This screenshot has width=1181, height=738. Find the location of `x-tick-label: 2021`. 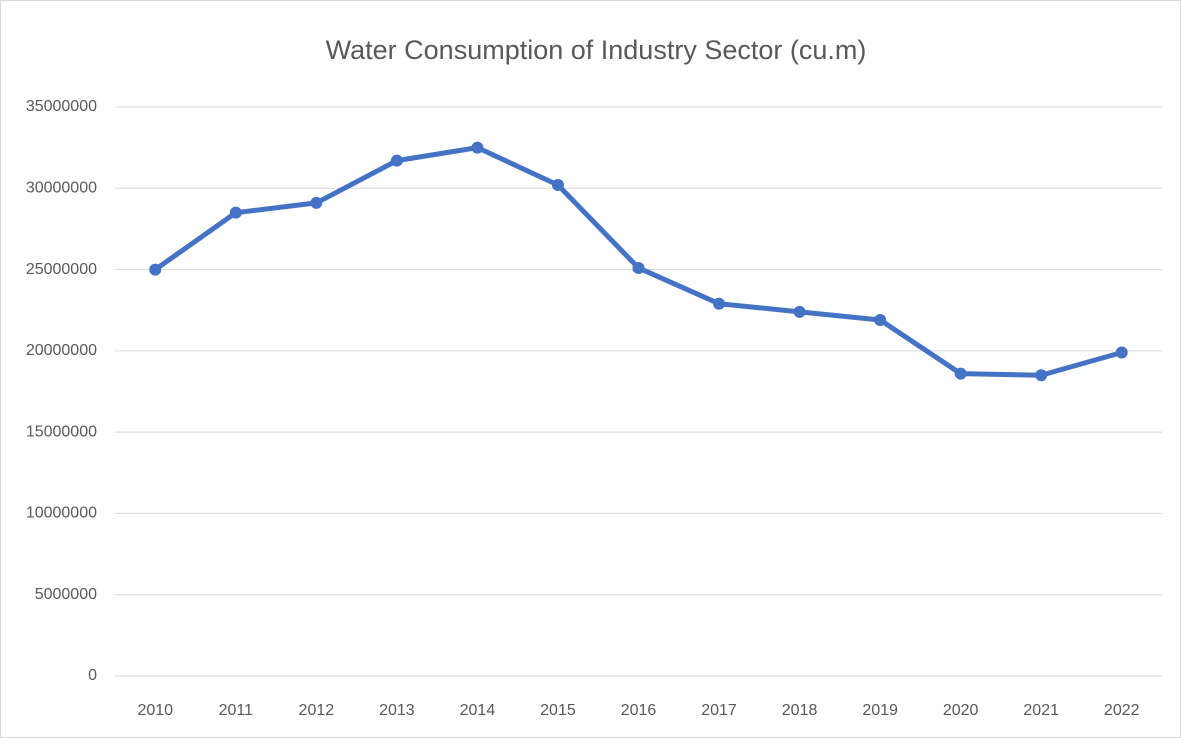

x-tick-label: 2021 is located at coordinates (1041, 710).